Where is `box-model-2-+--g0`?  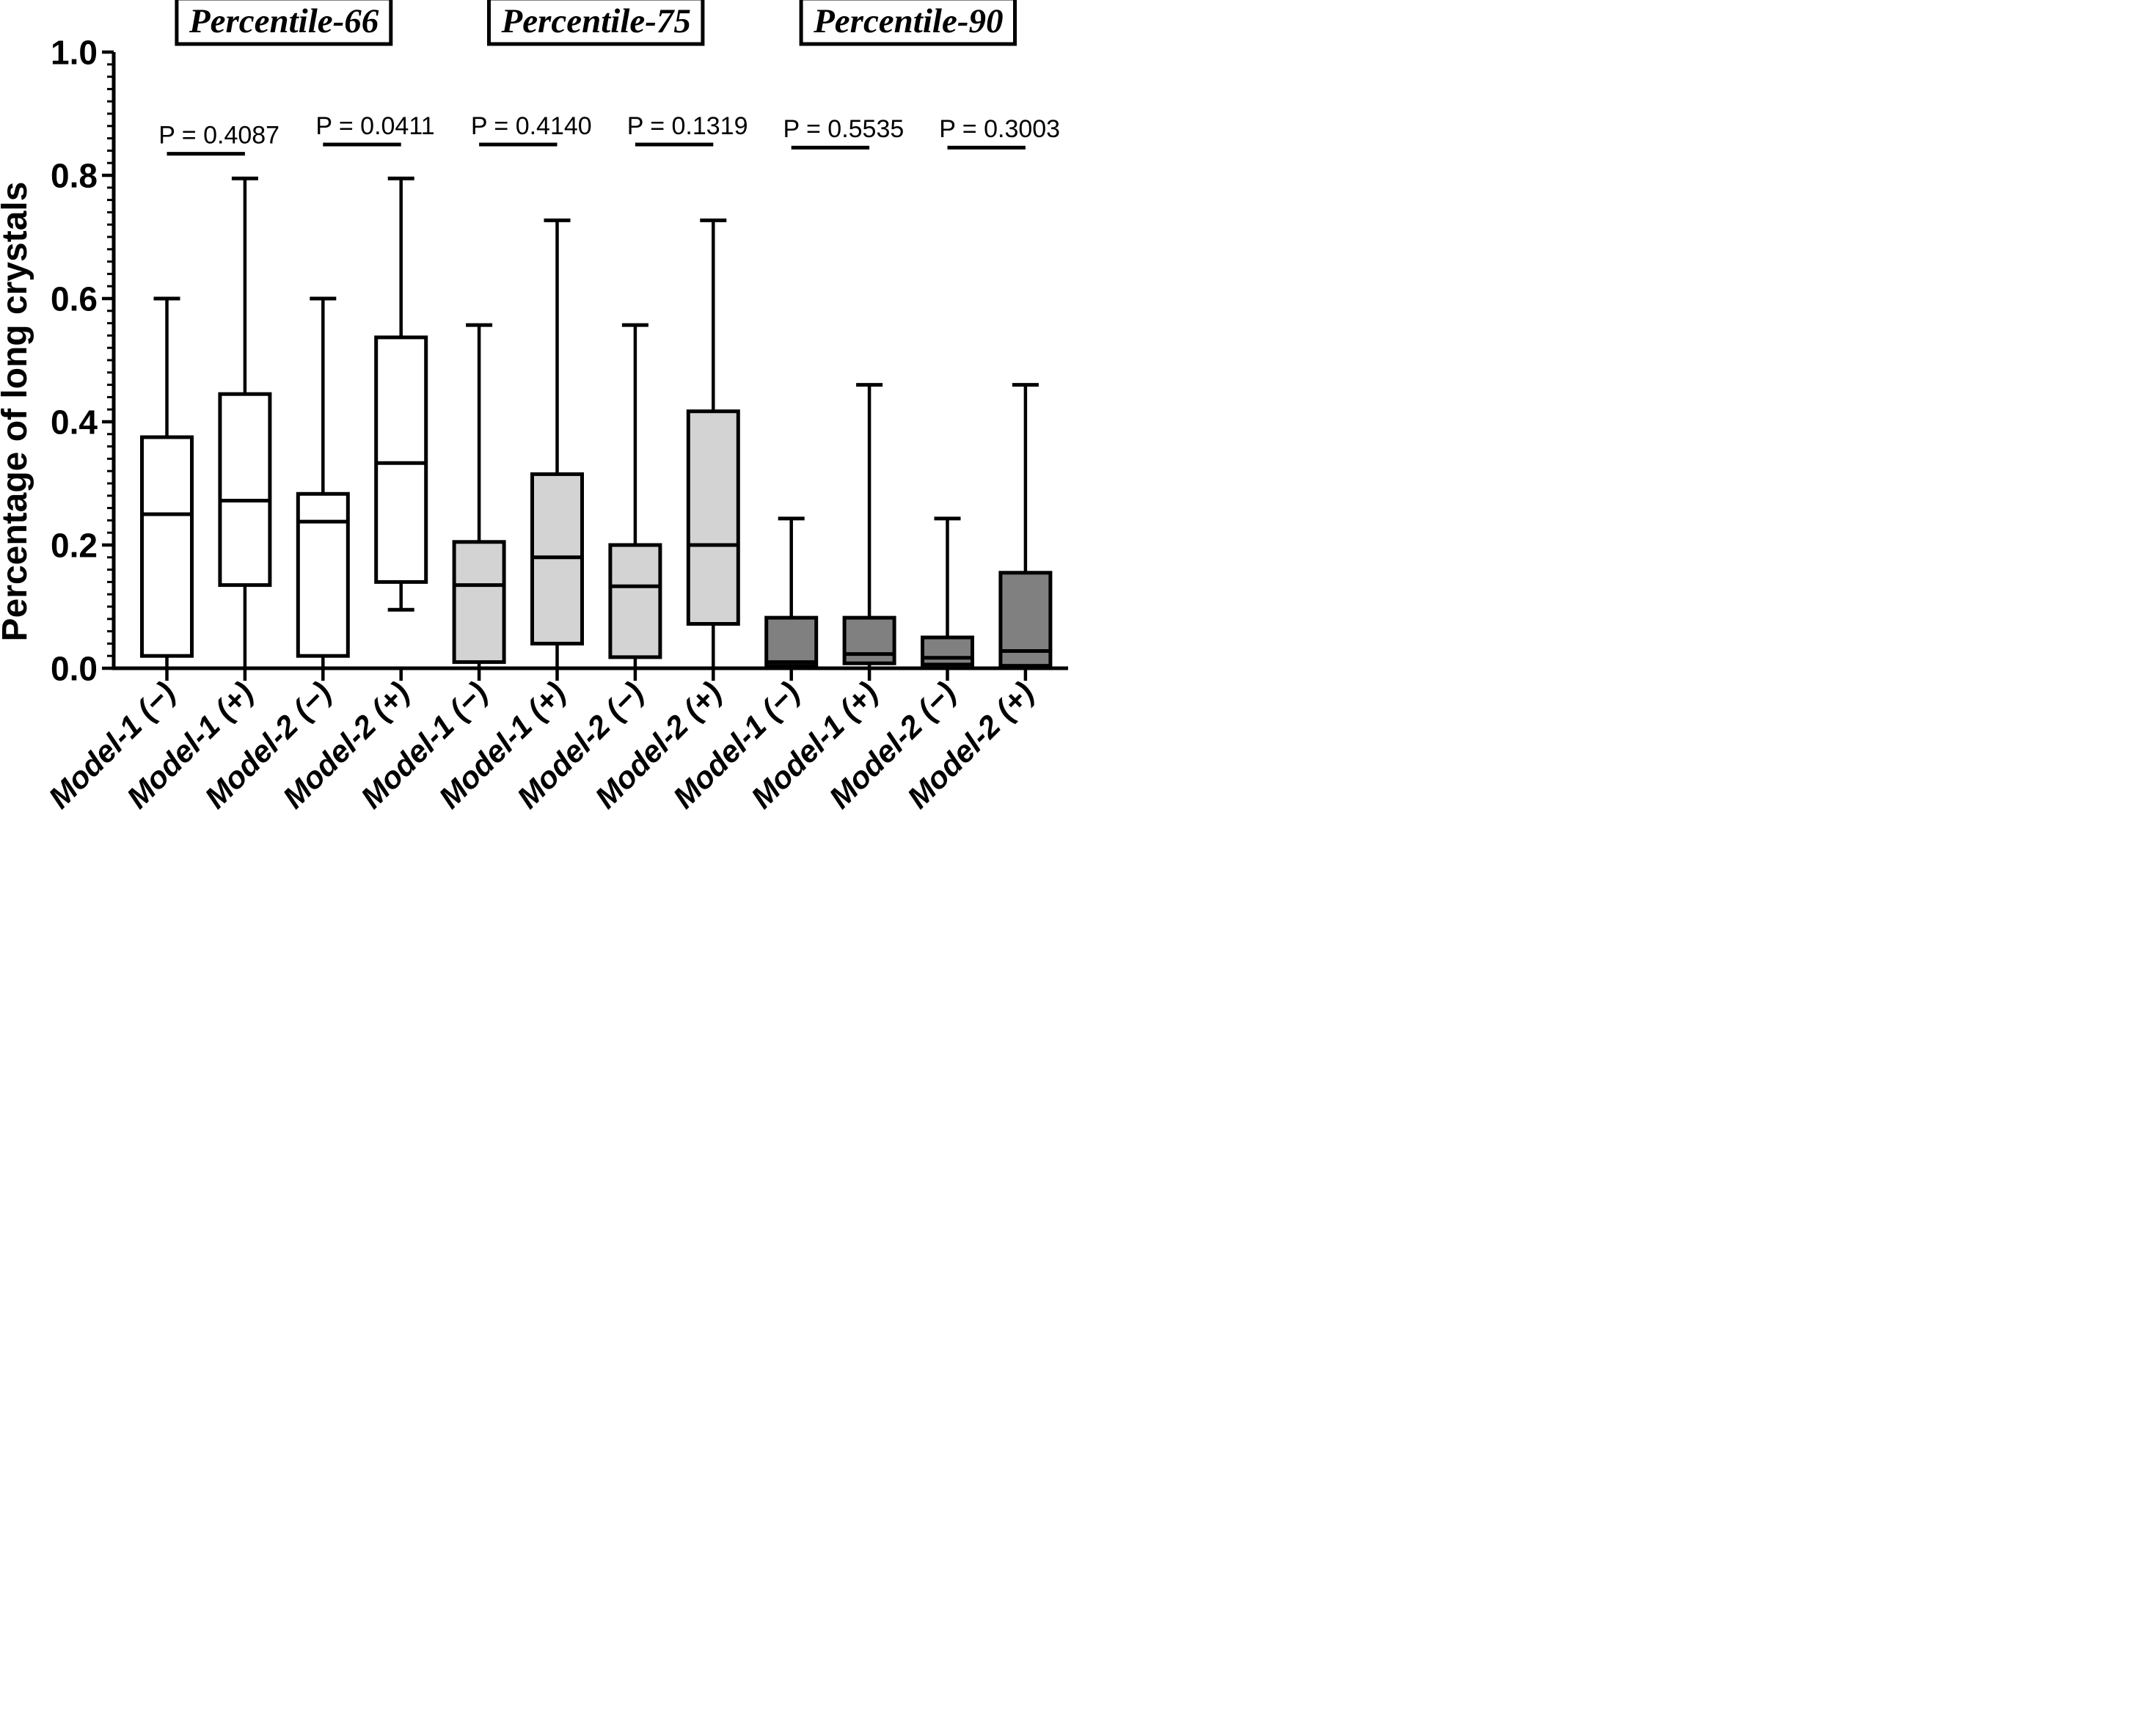
box-model-2-+--g0 is located at coordinates (401, 394).